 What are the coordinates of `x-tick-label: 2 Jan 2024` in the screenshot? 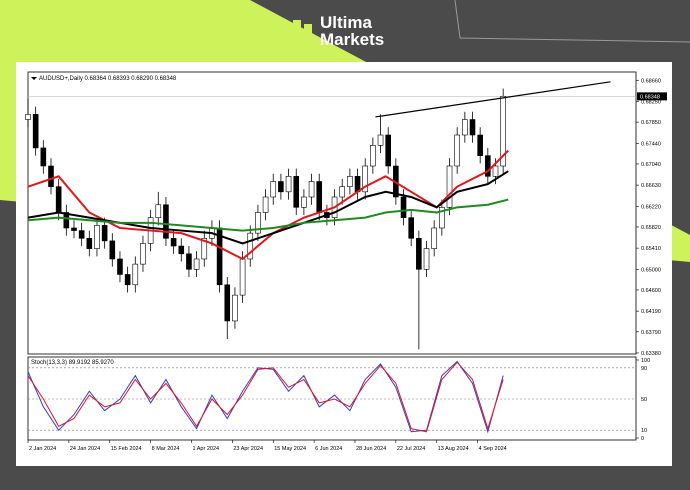 It's located at (42, 449).